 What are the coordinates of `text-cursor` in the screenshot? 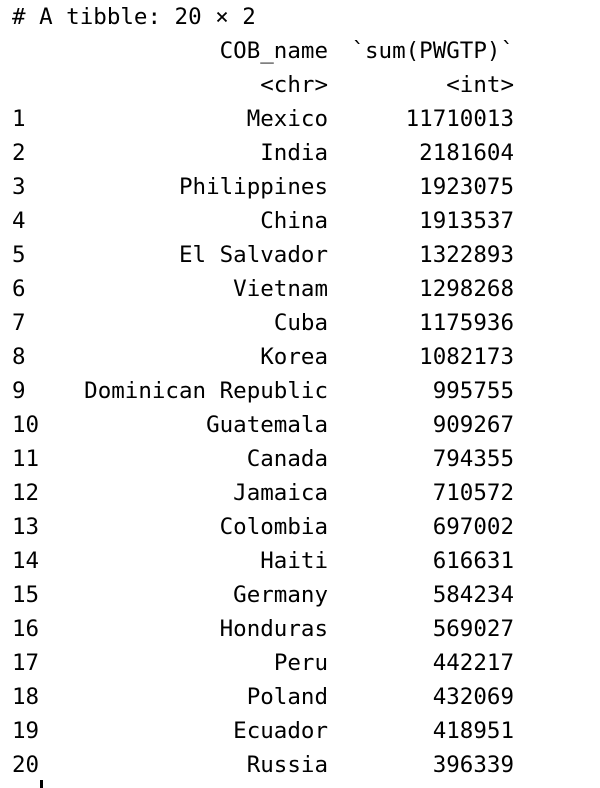 It's located at (41, 784).